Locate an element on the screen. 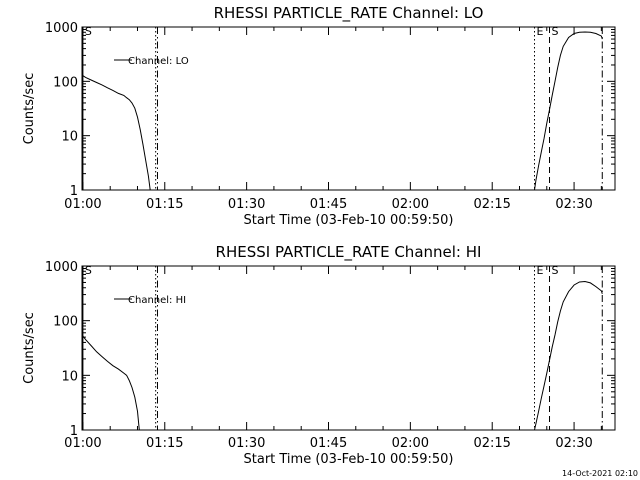 The image size is (640, 480). chart-title: RHESSI PARTICLE_RATE Channel: HI is located at coordinates (349, 252).